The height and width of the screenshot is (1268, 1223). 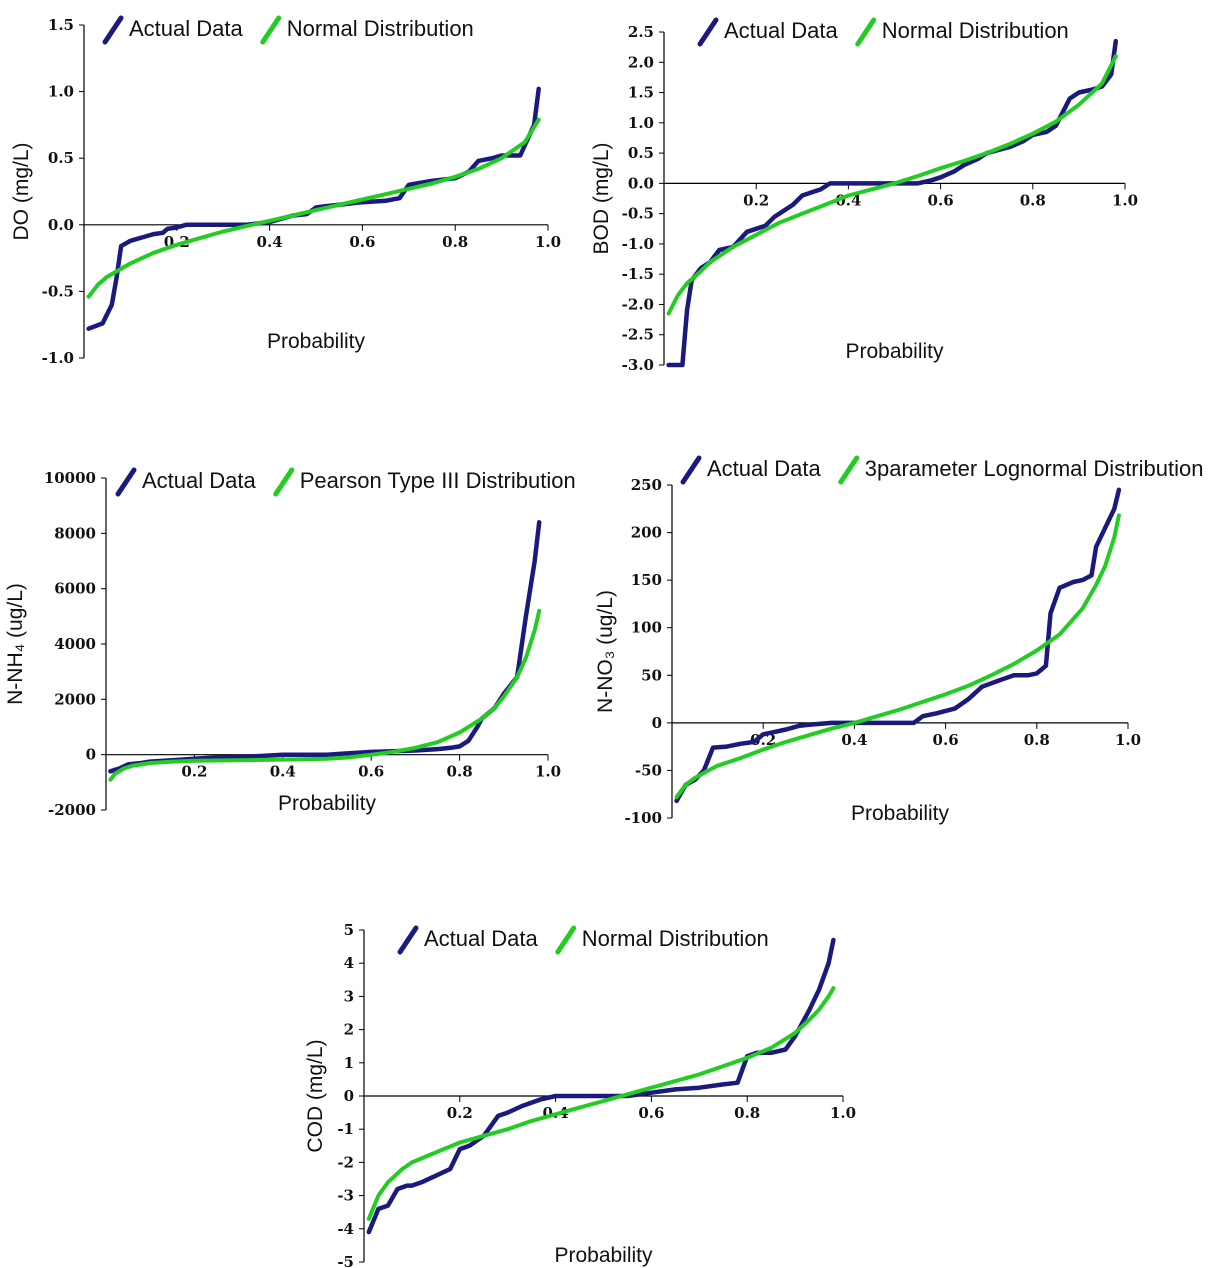 I want to click on y-axis-label: BOD (mg/L), so click(x=601, y=198).